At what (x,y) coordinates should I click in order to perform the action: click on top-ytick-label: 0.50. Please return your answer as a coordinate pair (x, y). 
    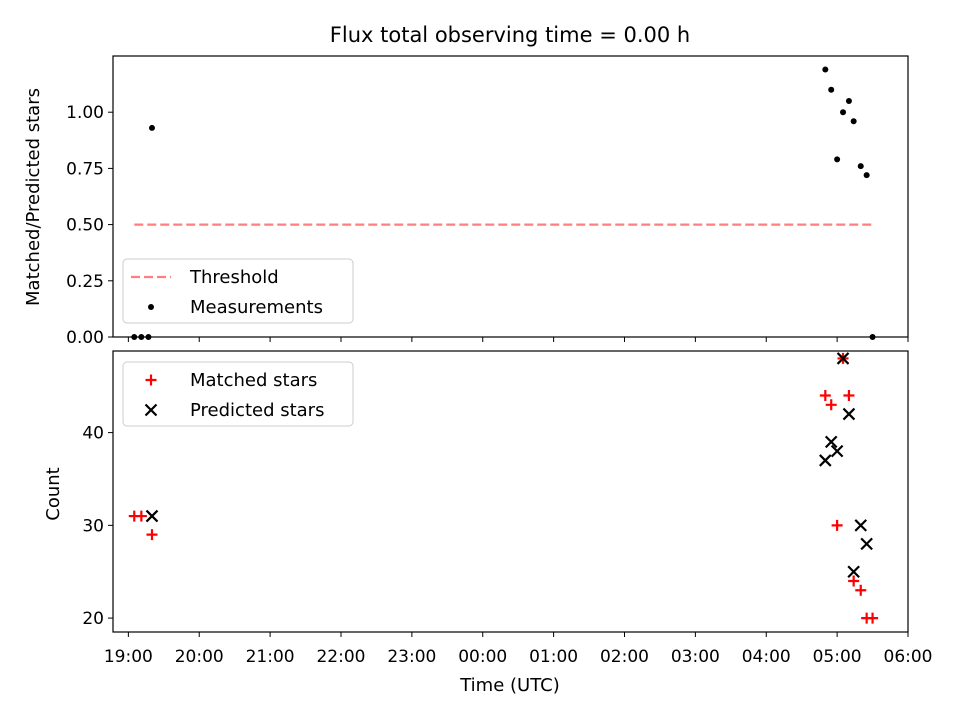
    Looking at the image, I should click on (85, 226).